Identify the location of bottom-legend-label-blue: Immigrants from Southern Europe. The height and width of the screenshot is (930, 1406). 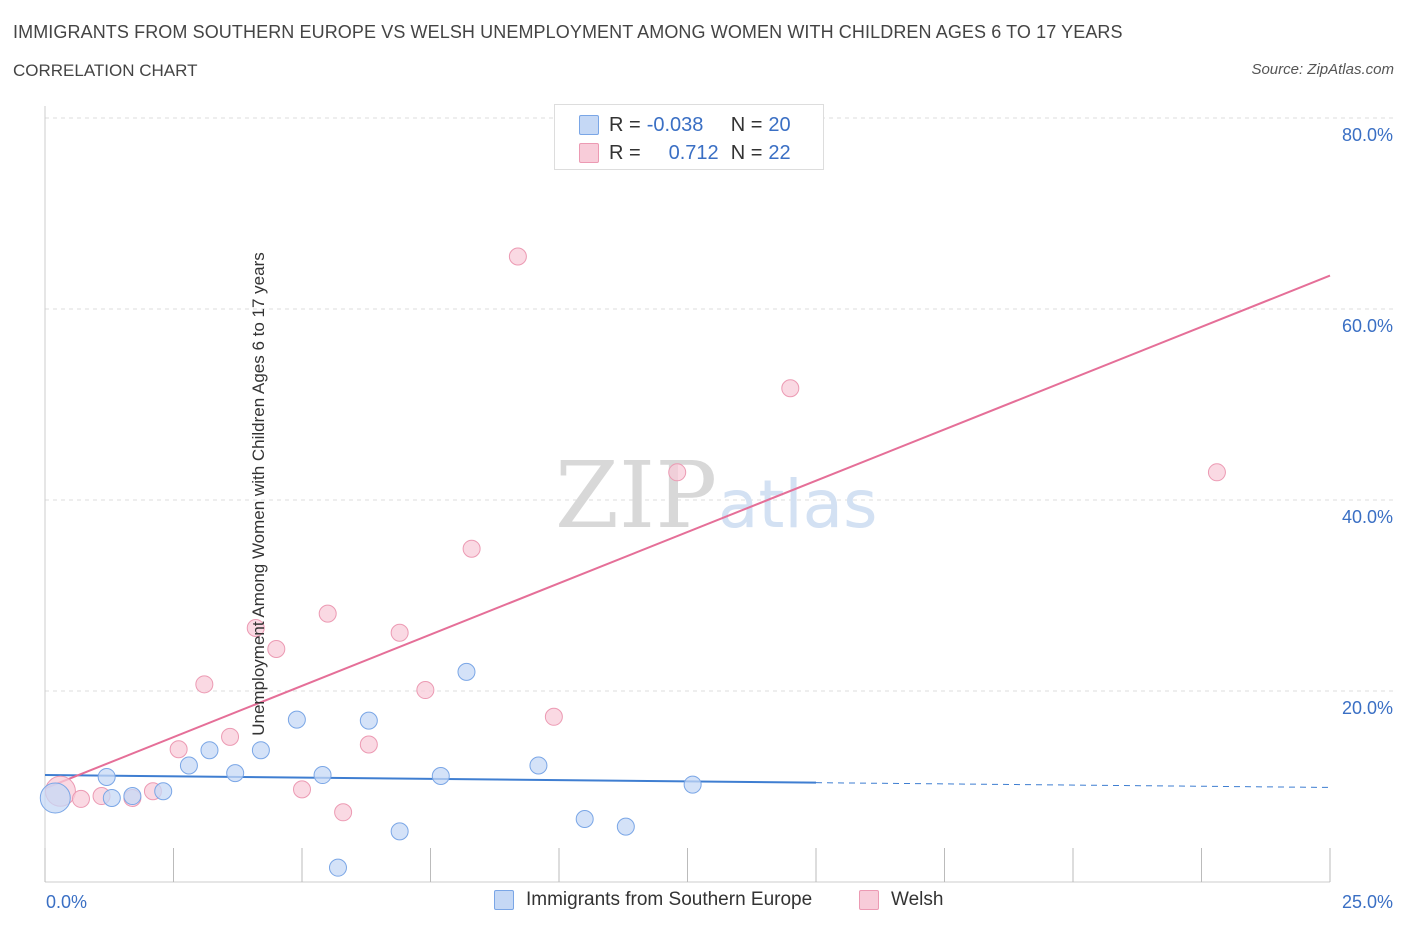
(669, 899).